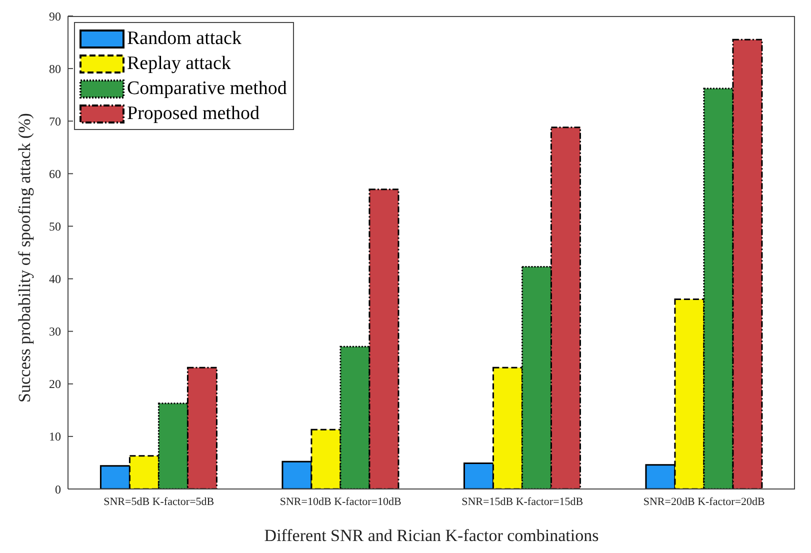 This screenshot has width=811, height=553. Describe the element at coordinates (55, 16) in the screenshot. I see `y-tick-label: 90` at that location.